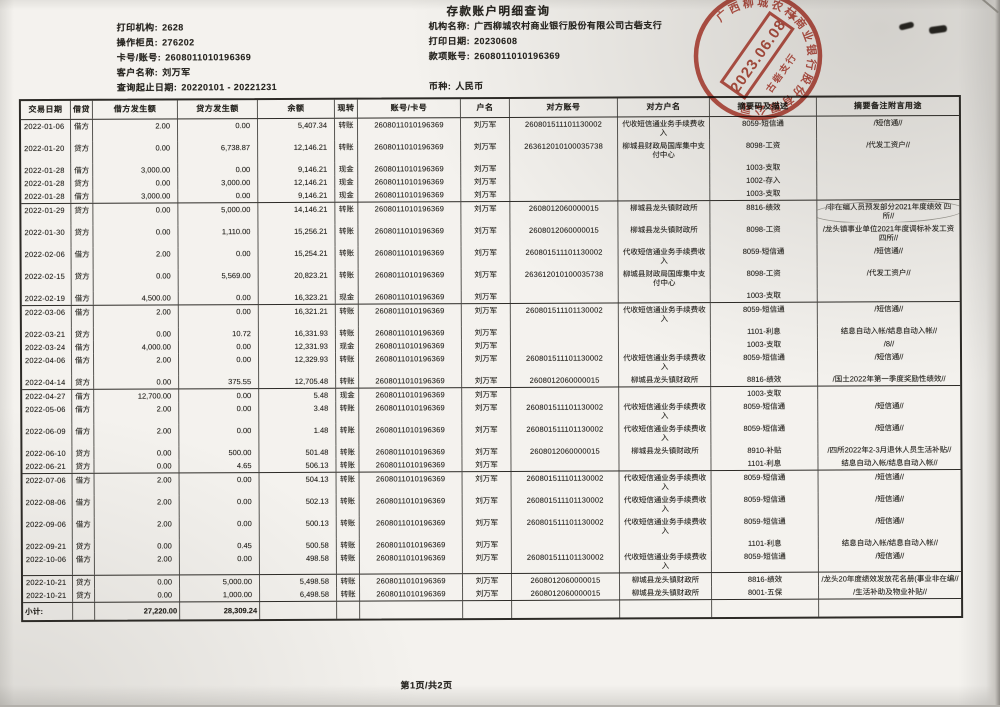 This screenshot has height=707, width=1000. What do you see at coordinates (48, 611) in the screenshot?
I see `cell-date: 小计:` at bounding box center [48, 611].